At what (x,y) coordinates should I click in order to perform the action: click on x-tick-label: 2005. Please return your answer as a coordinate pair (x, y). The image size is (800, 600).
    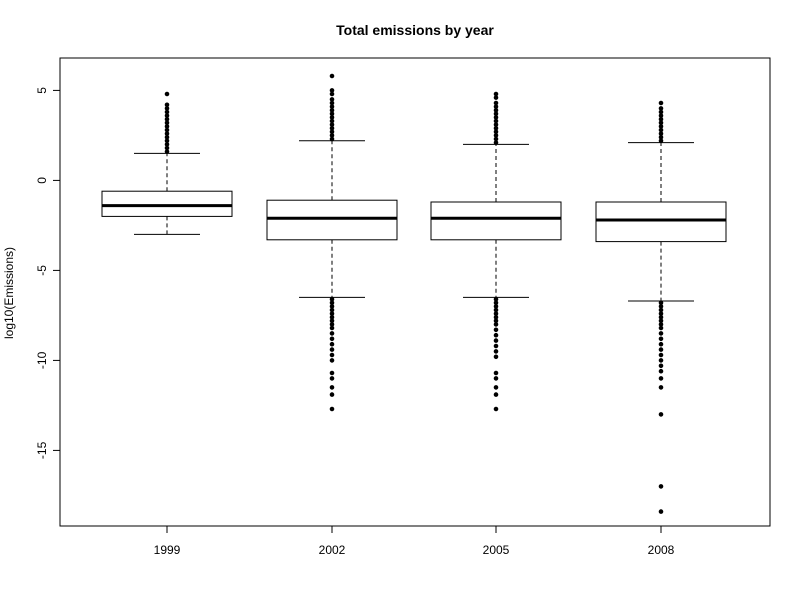
    Looking at the image, I should click on (496, 550).